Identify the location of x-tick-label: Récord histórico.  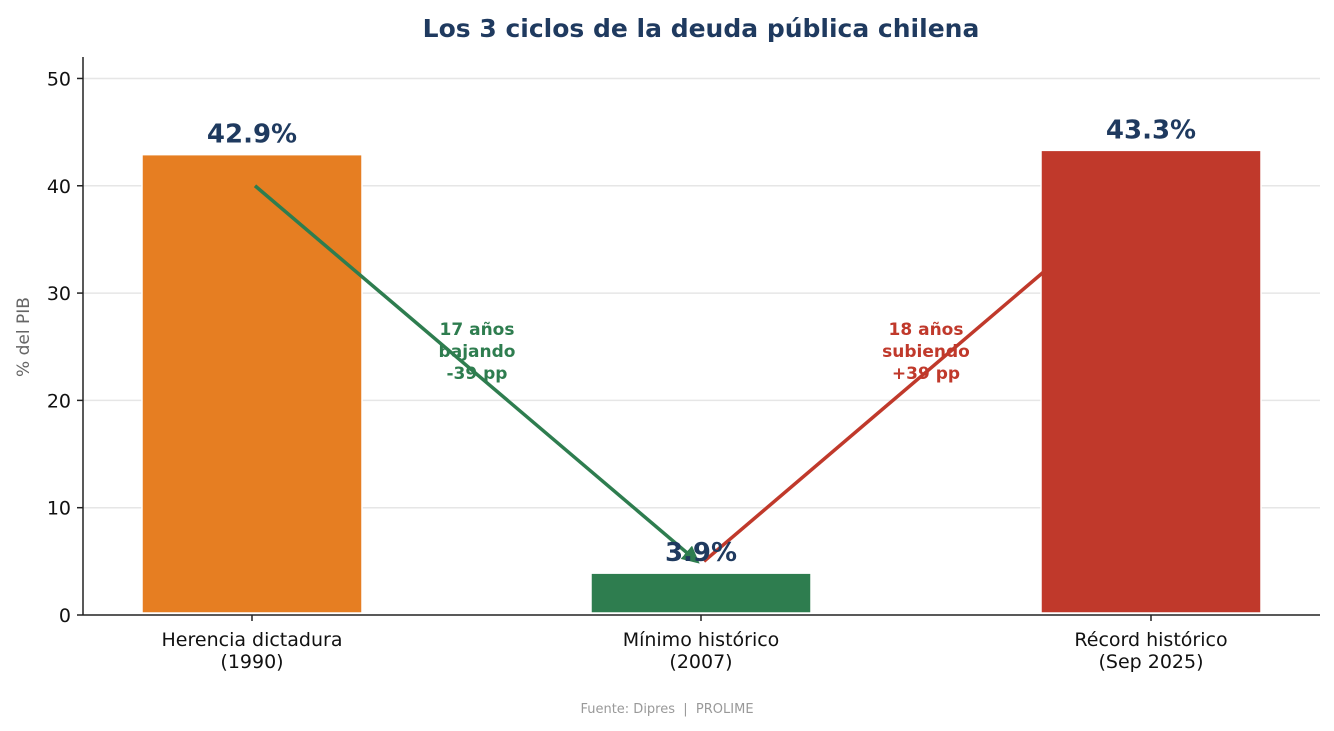
(1150, 640).